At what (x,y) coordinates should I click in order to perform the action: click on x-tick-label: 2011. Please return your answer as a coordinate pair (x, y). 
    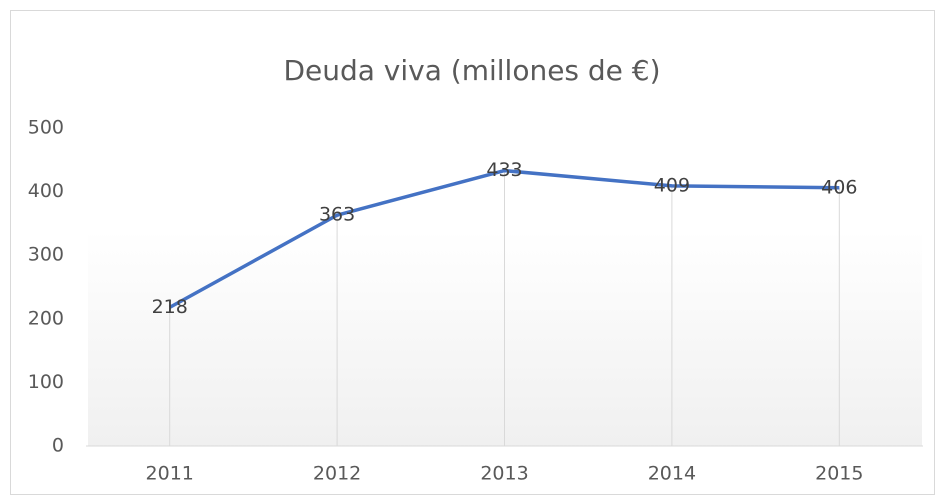
    Looking at the image, I should click on (170, 474).